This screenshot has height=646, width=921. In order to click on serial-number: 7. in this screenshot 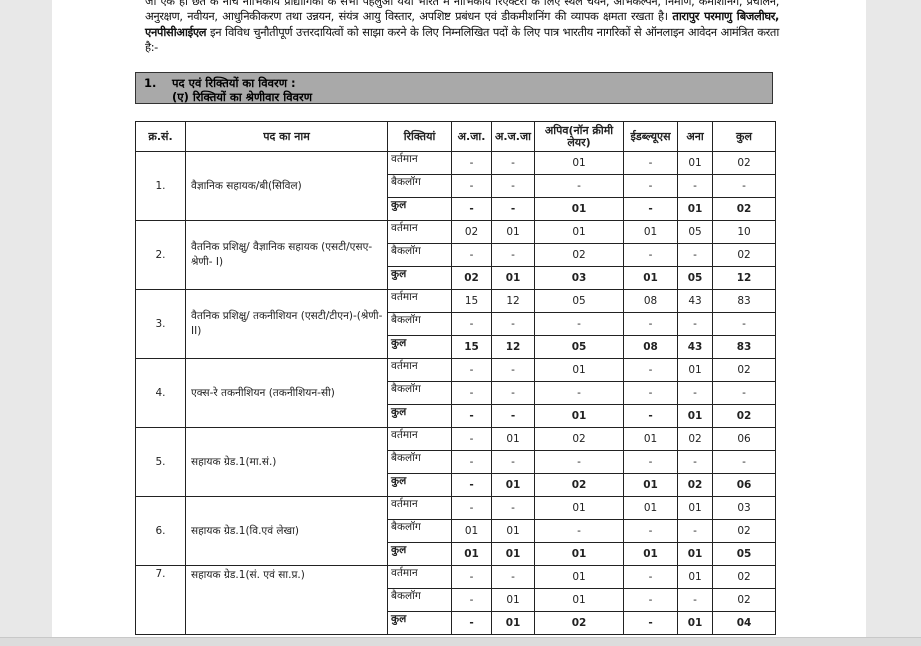, I will do `click(160, 600)`.